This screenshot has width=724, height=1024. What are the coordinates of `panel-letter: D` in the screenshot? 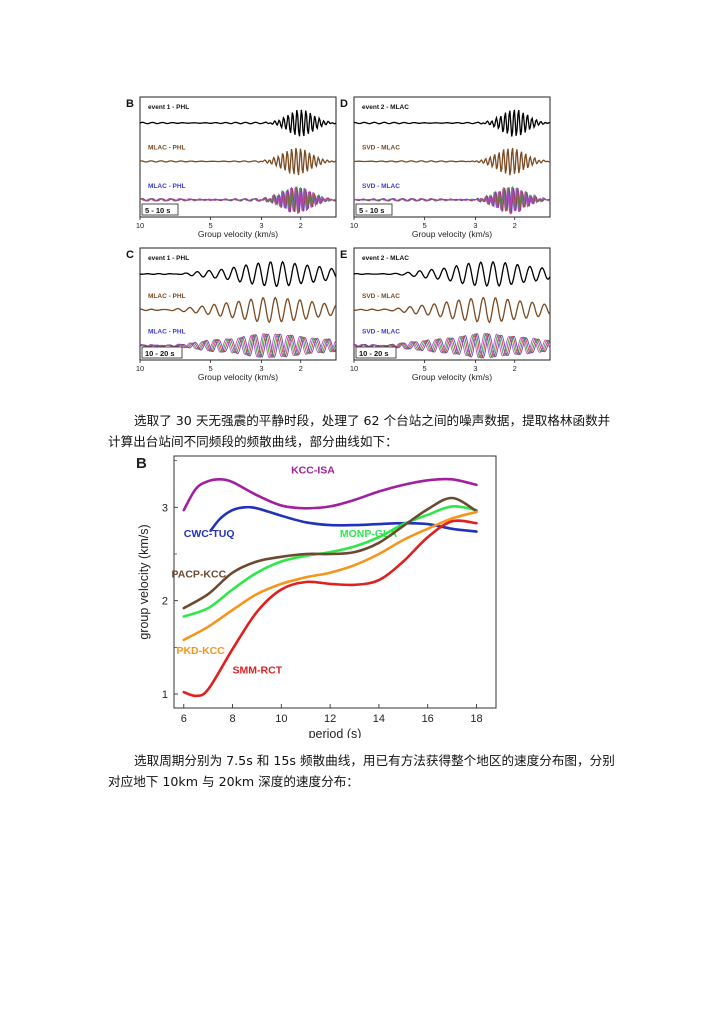 It's located at (344, 104).